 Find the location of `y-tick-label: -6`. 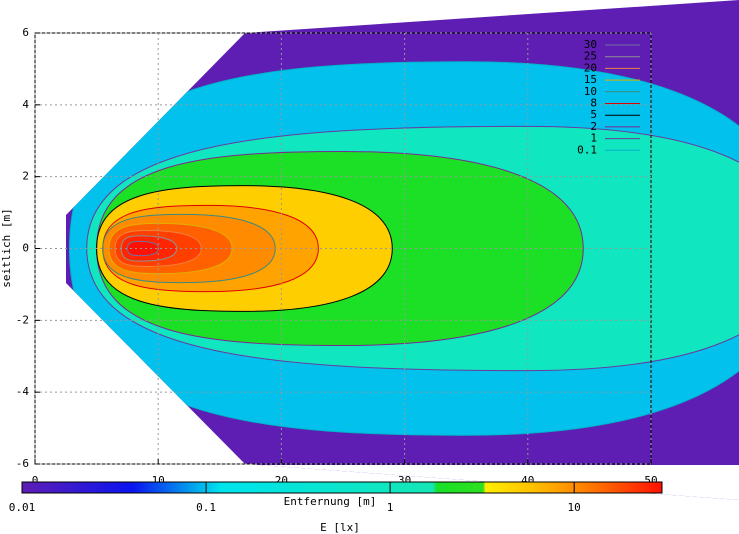

y-tick-label: -6 is located at coordinates (22, 463).